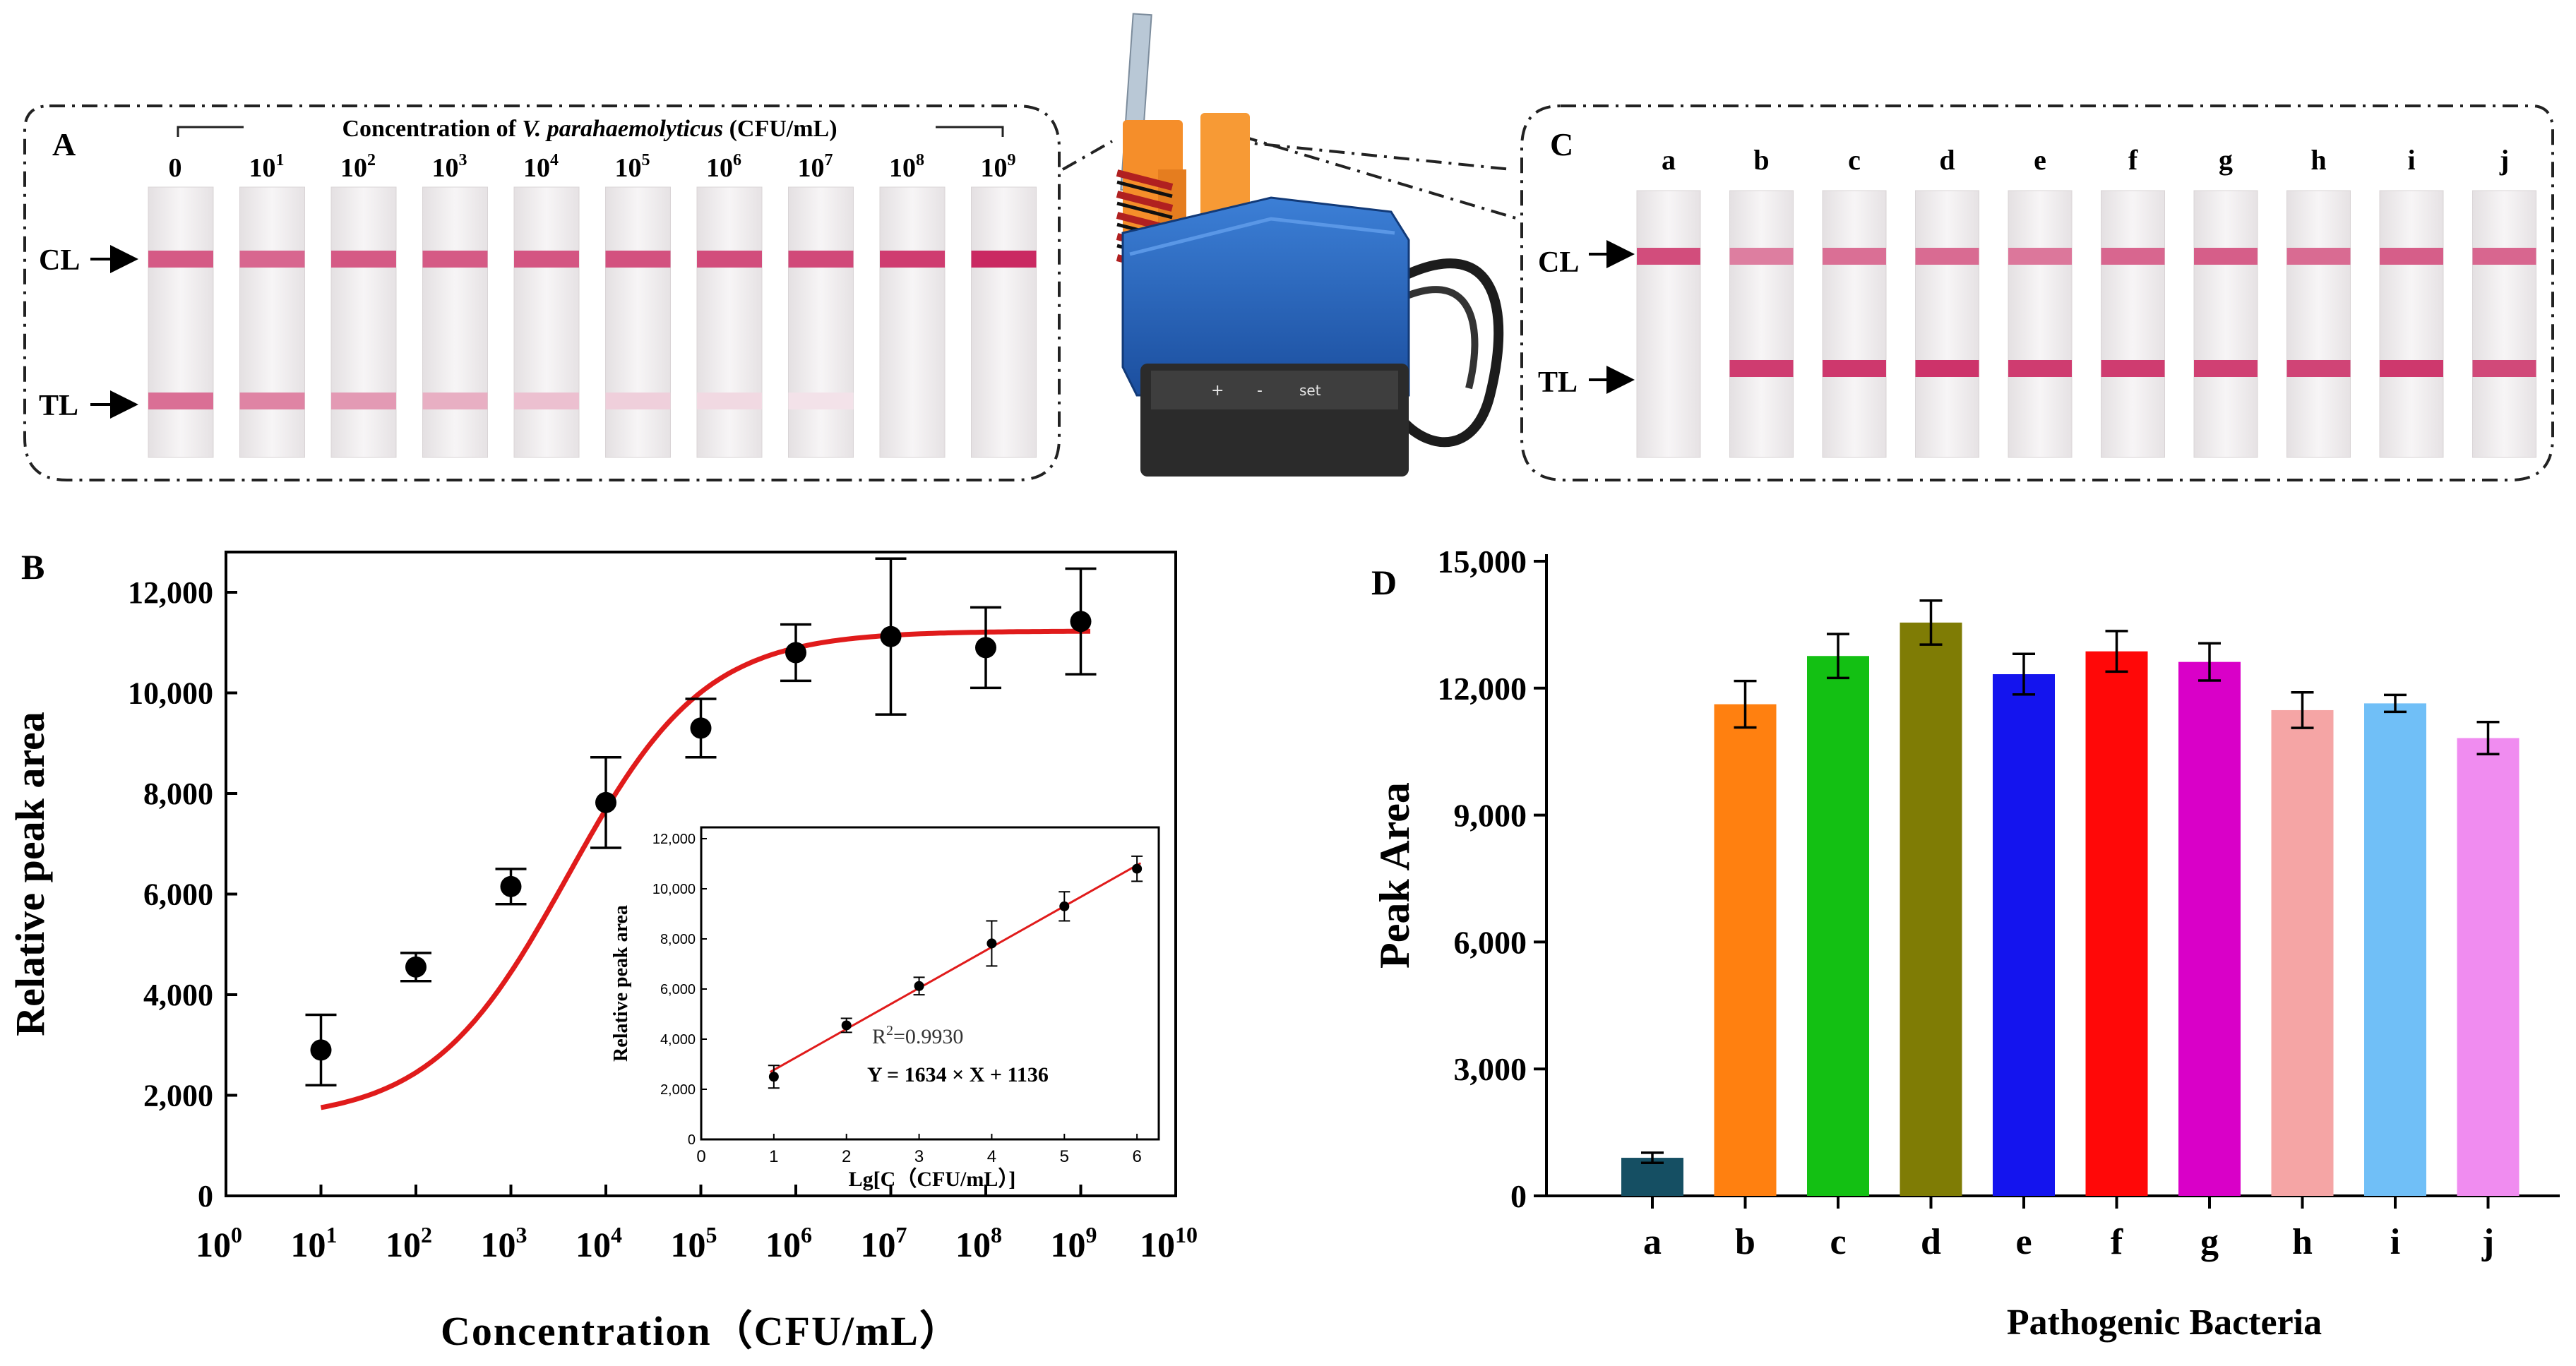  I want to click on x-tick-label: 10⁵, so click(694, 1243).